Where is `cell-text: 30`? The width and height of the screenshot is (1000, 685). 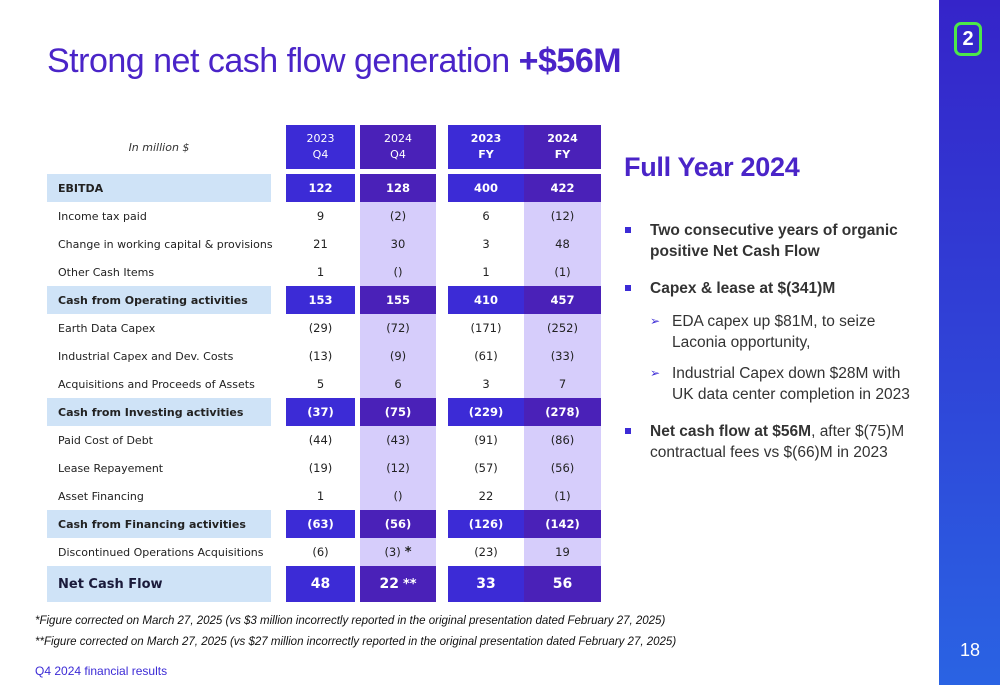
cell-text: 30 is located at coordinates (398, 244).